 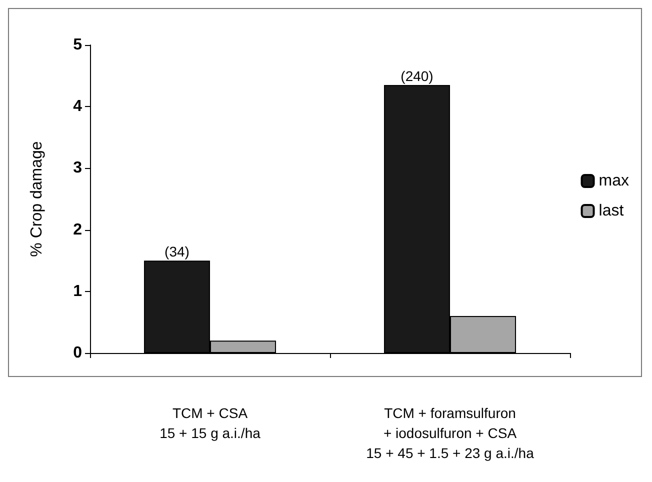 What do you see at coordinates (611, 211) in the screenshot?
I see `legend-label: last` at bounding box center [611, 211].